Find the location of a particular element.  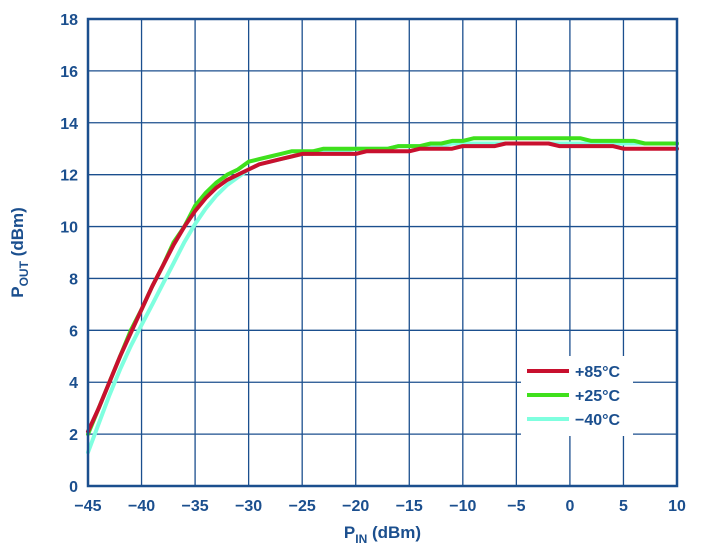

y-tick-label: 2 is located at coordinates (73, 435).